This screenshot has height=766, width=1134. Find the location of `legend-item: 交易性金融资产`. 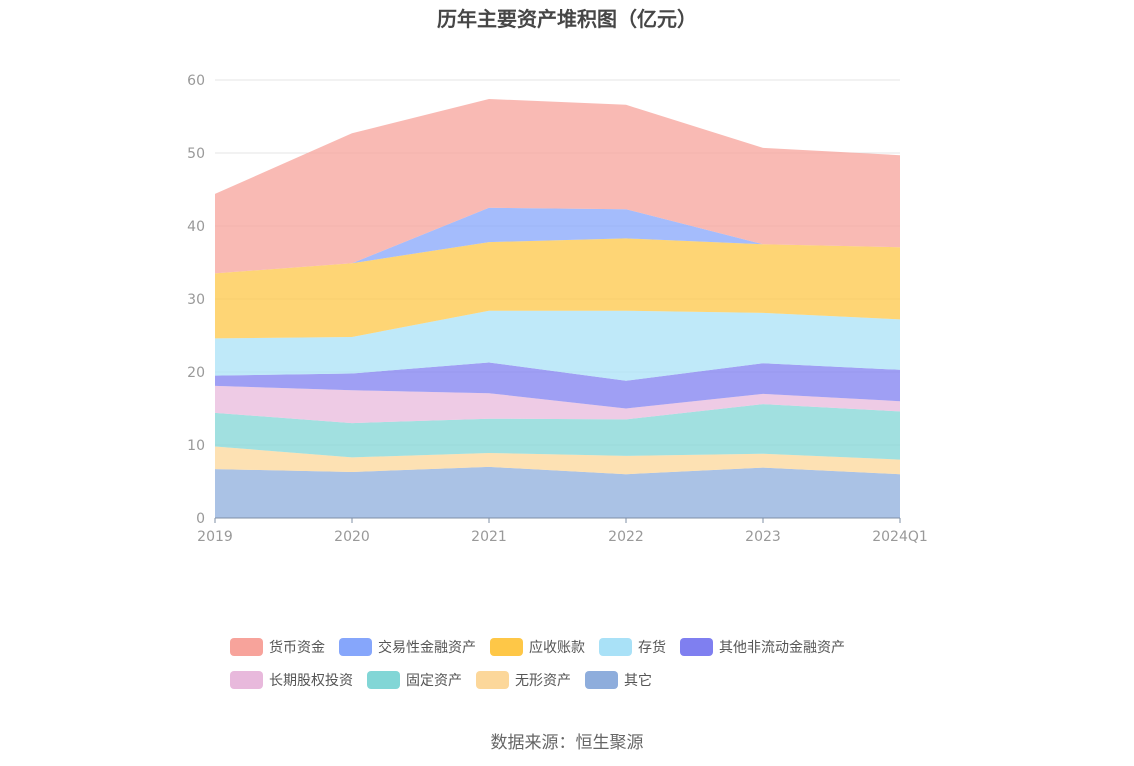

legend-item: 交易性金融资产 is located at coordinates (407, 647).